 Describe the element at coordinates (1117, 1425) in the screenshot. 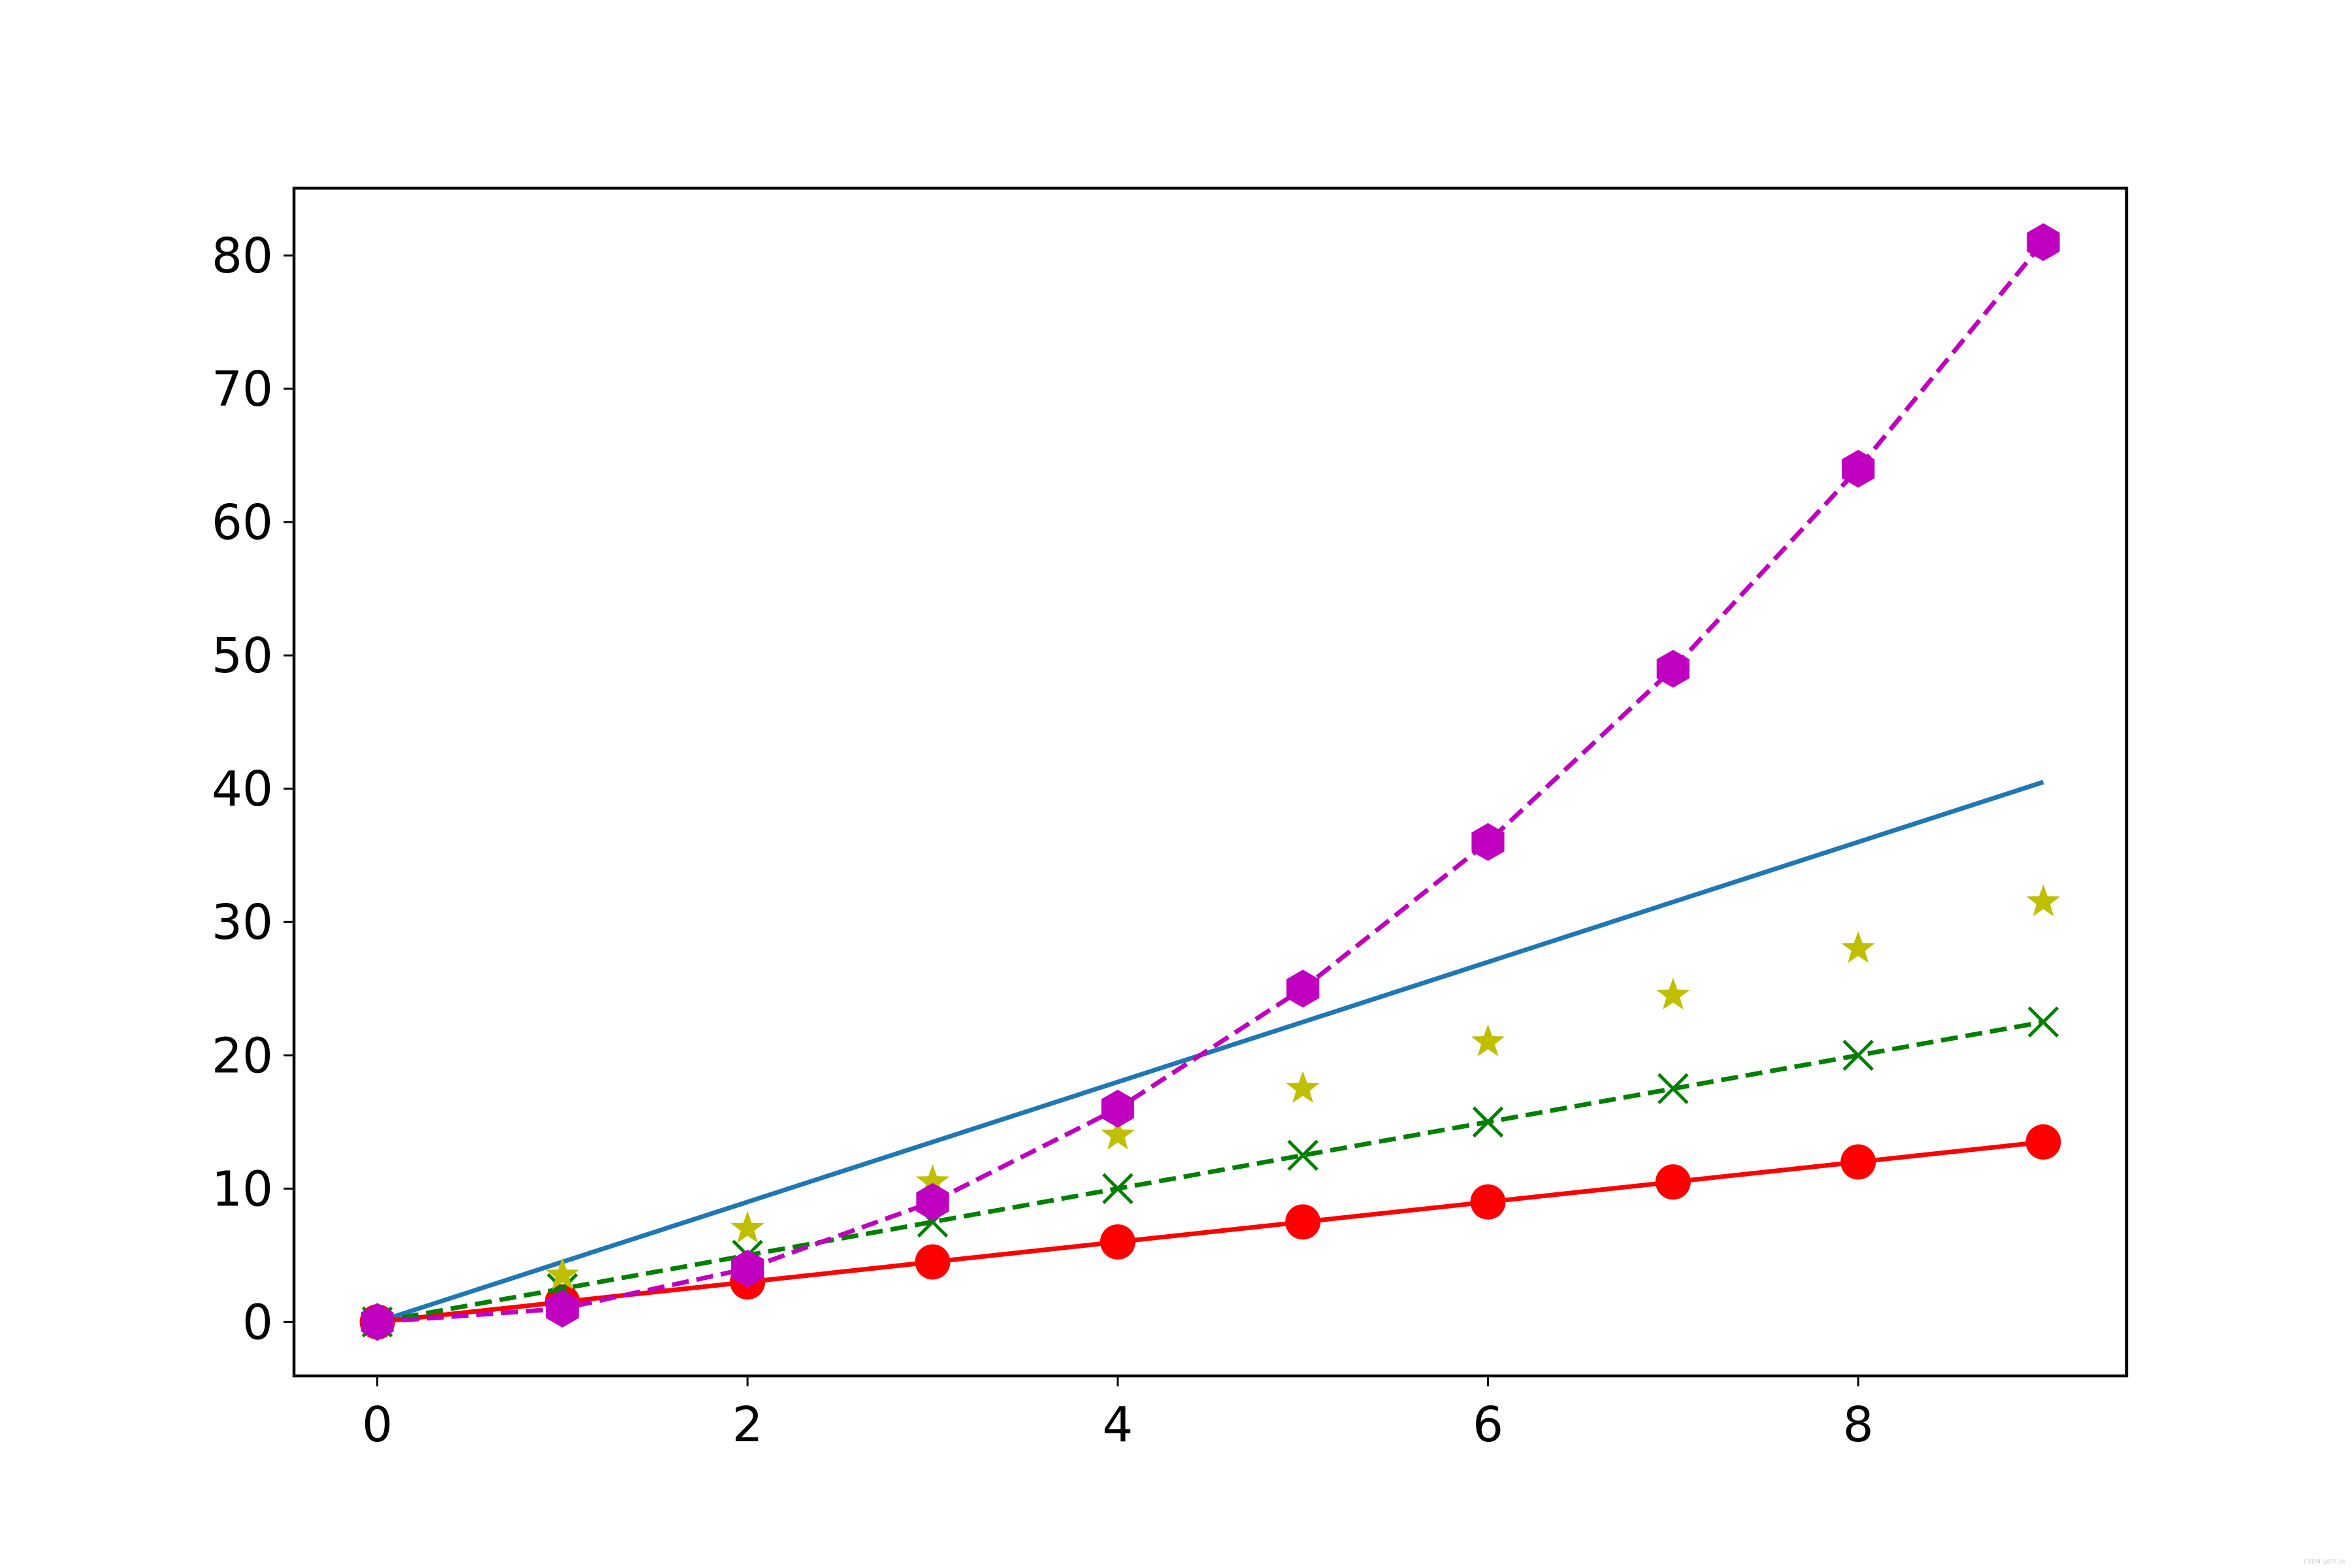

I see `x-tick-label: 4` at that location.